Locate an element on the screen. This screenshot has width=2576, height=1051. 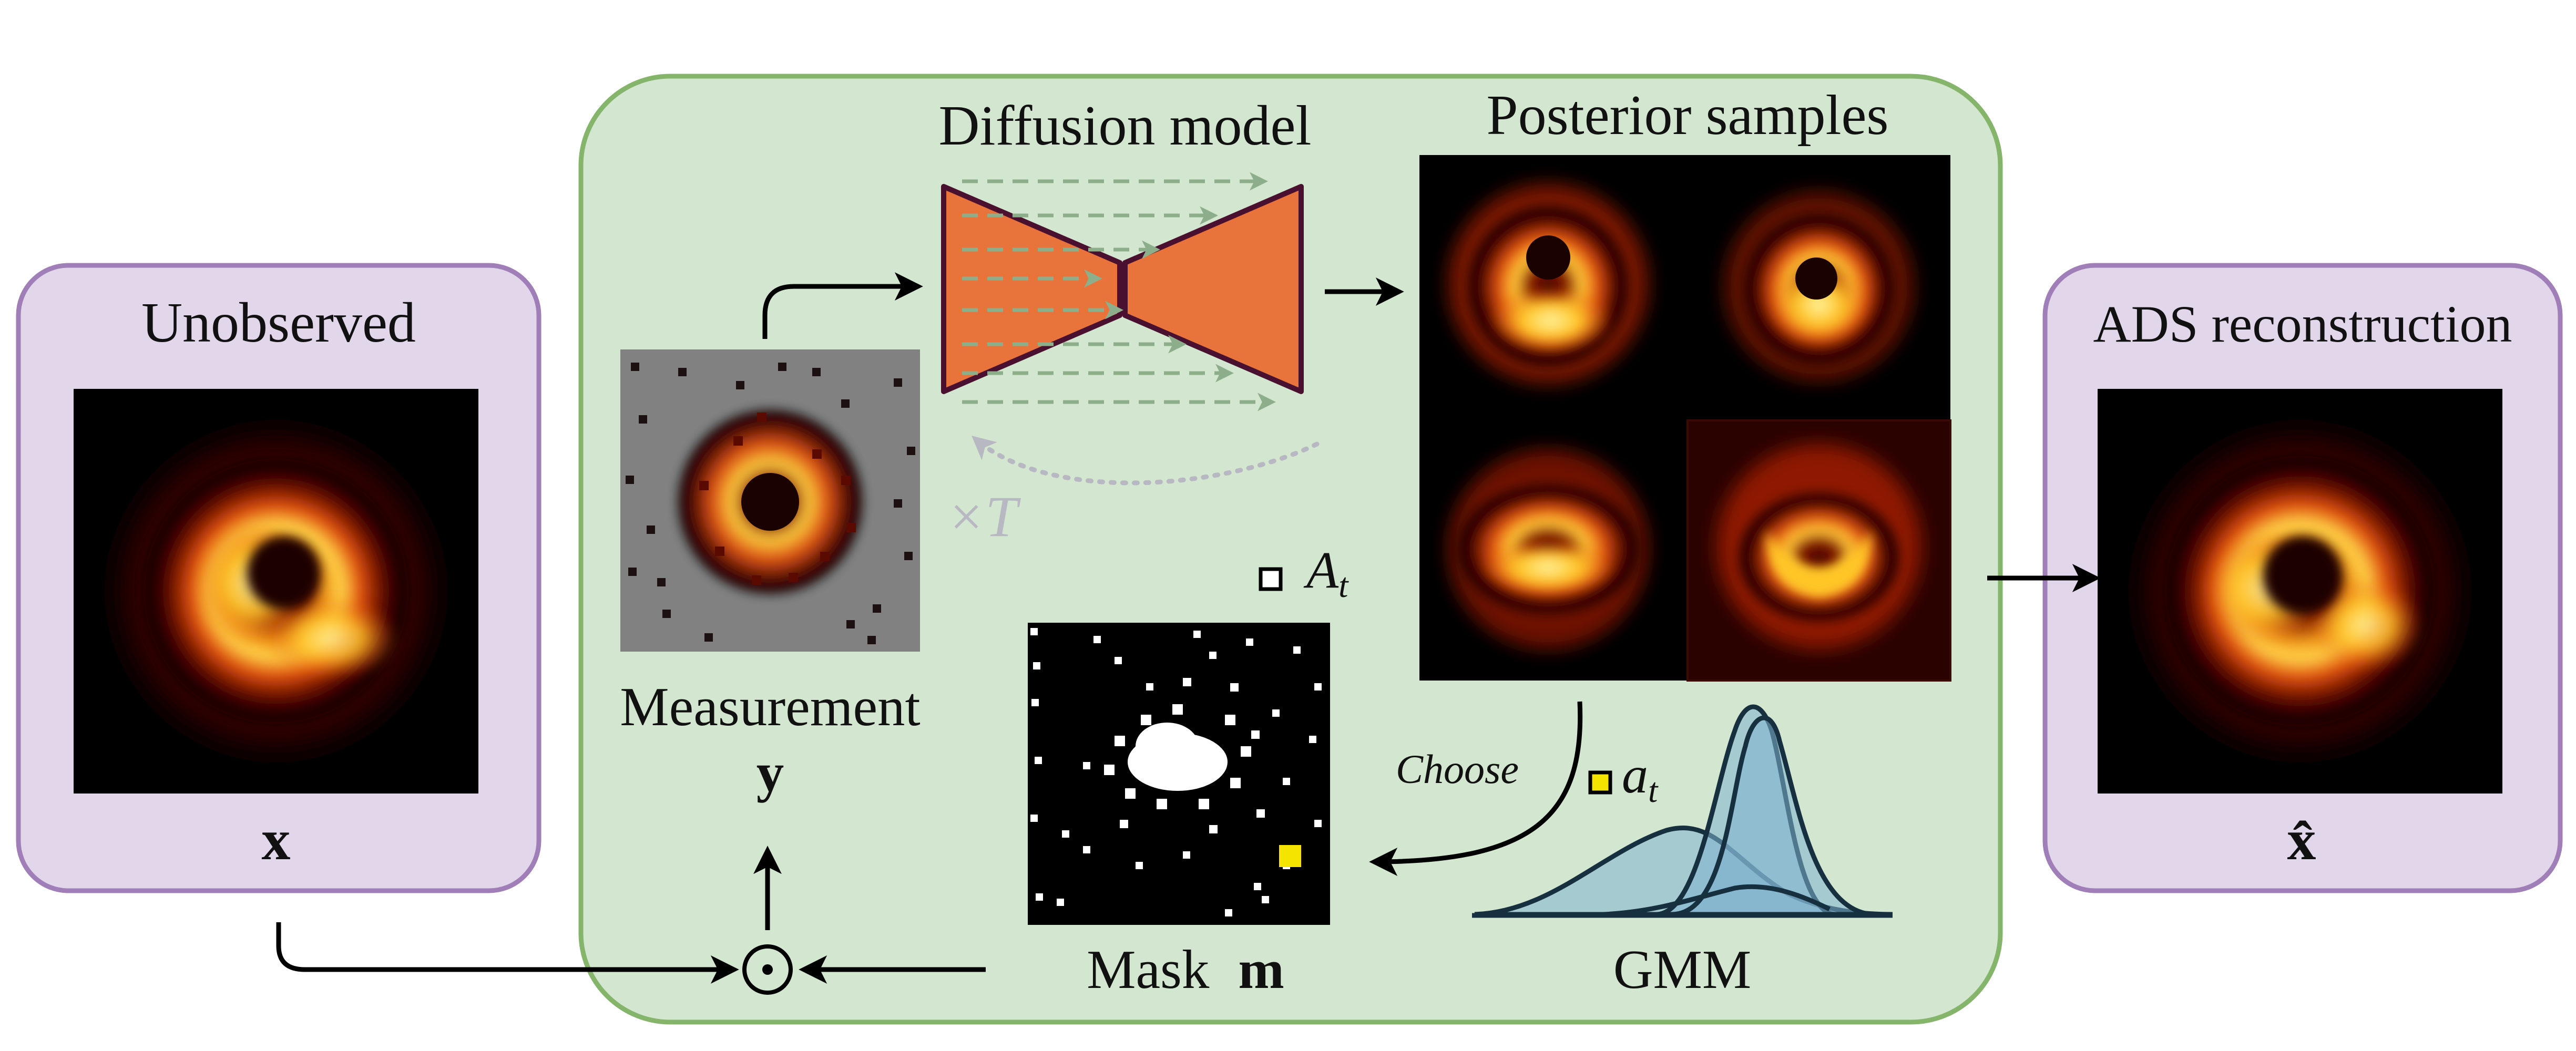
mask-symbol: m is located at coordinates (1261, 969).